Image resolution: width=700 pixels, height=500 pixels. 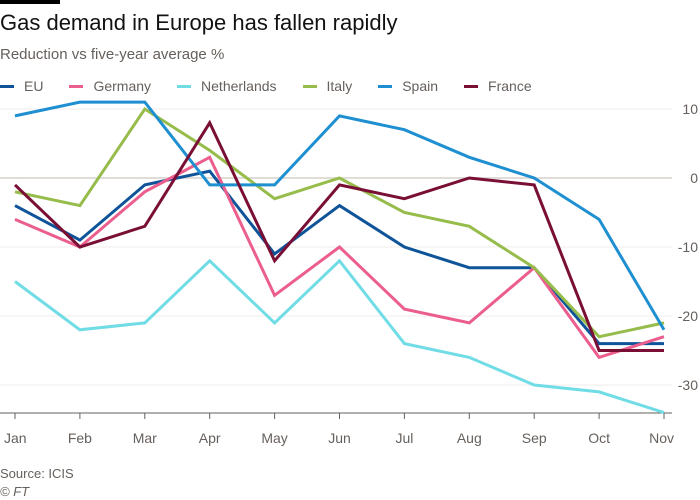 I want to click on x-tick-label: Oct, so click(x=599, y=438).